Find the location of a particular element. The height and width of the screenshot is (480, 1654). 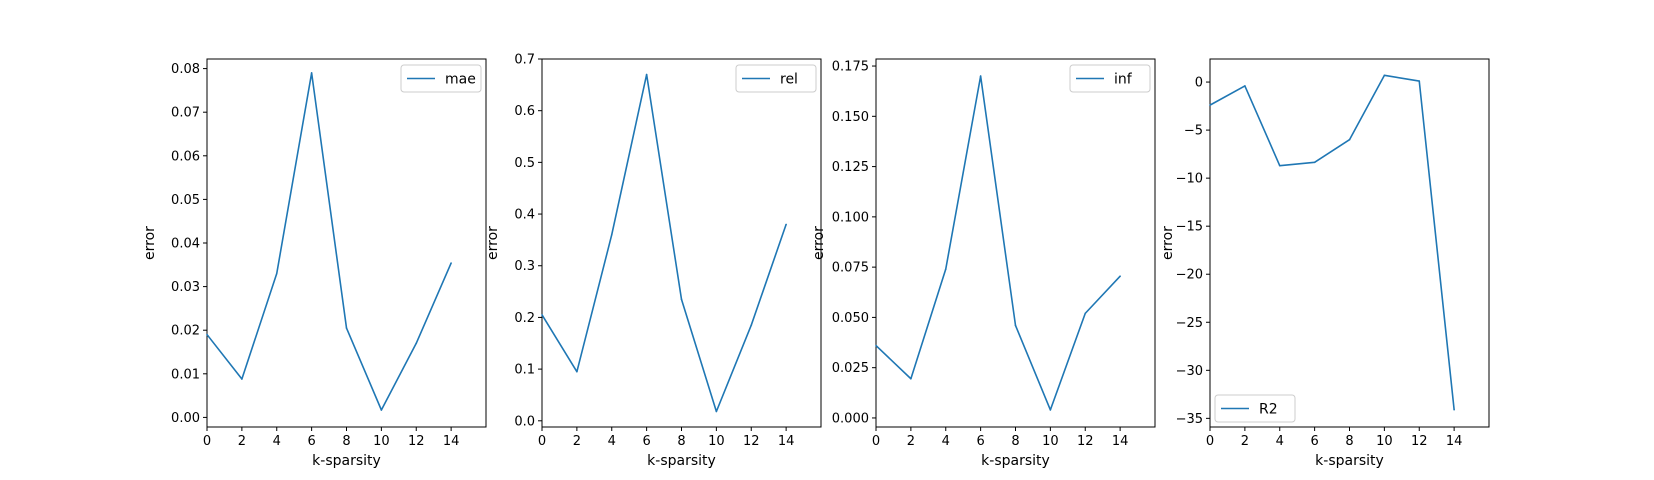

legend-label: rel is located at coordinates (789, 80).